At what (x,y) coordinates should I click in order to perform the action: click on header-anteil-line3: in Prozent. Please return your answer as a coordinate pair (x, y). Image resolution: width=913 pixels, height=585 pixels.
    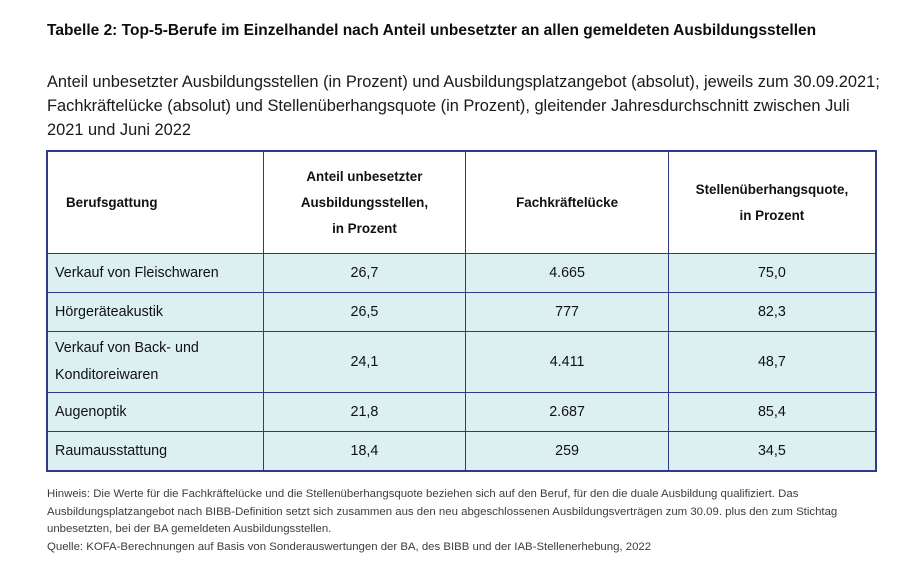
    Looking at the image, I should click on (364, 228).